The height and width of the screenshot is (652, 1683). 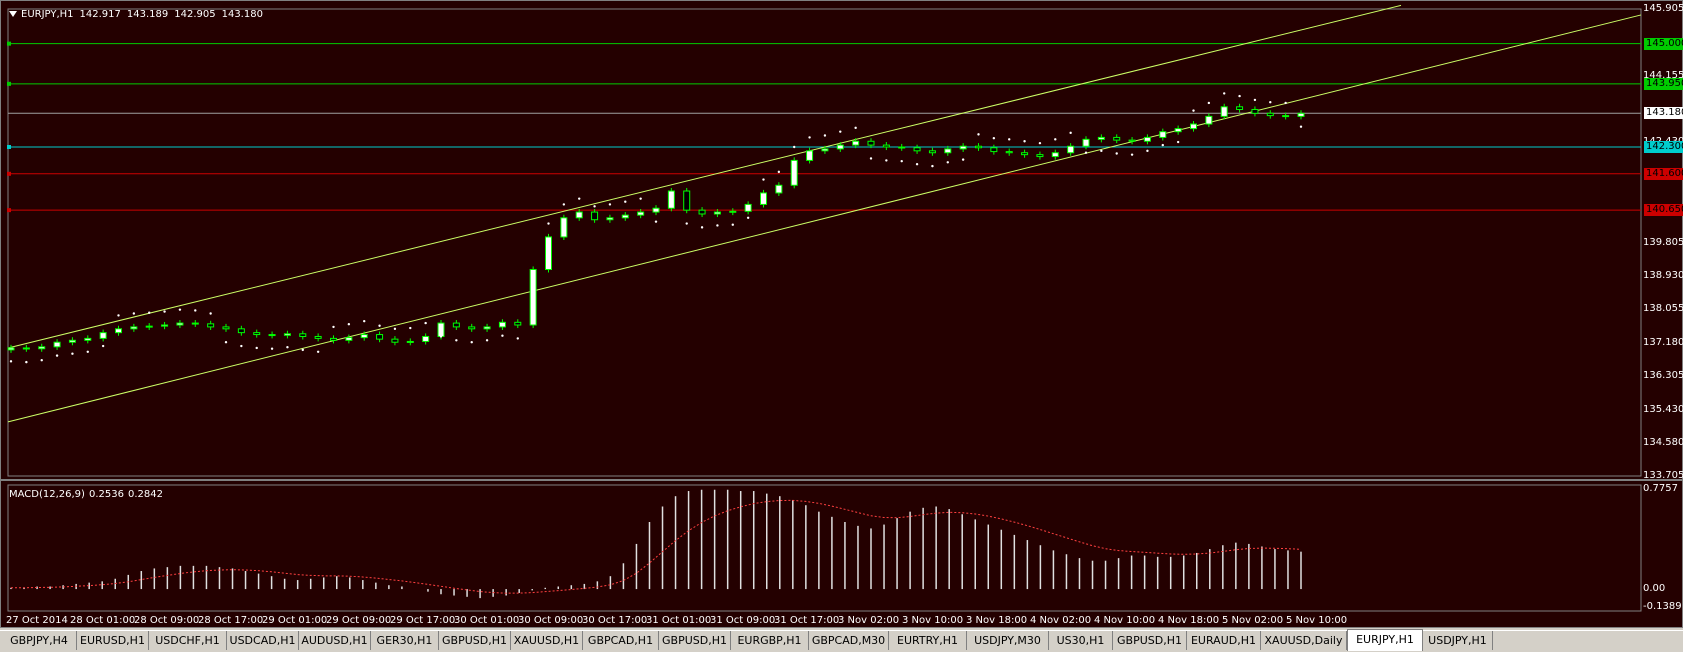 What do you see at coordinates (39, 640) in the screenshot?
I see `chart-tab: GBPJPY,H4` at bounding box center [39, 640].